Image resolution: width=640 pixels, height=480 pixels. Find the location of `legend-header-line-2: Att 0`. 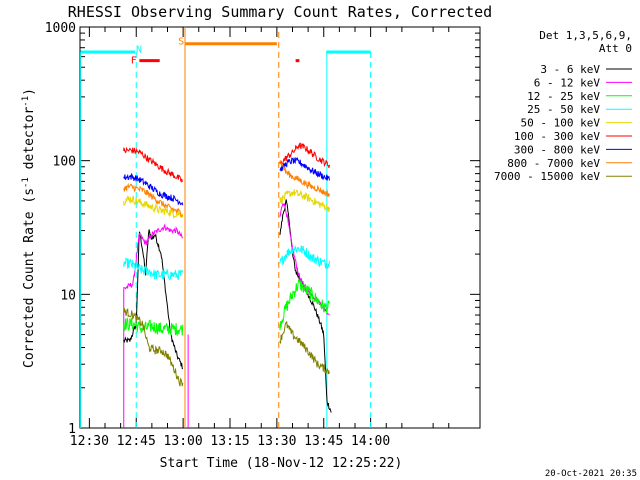

legend-header-line-2: Att 0 is located at coordinates (615, 48).